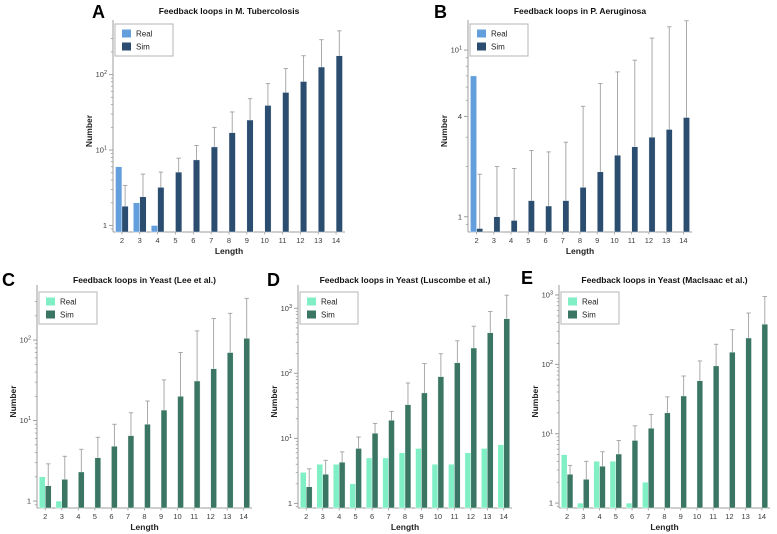 The height and width of the screenshot is (534, 777). What do you see at coordinates (580, 251) in the screenshot?
I see `x-axis-label: Length` at bounding box center [580, 251].